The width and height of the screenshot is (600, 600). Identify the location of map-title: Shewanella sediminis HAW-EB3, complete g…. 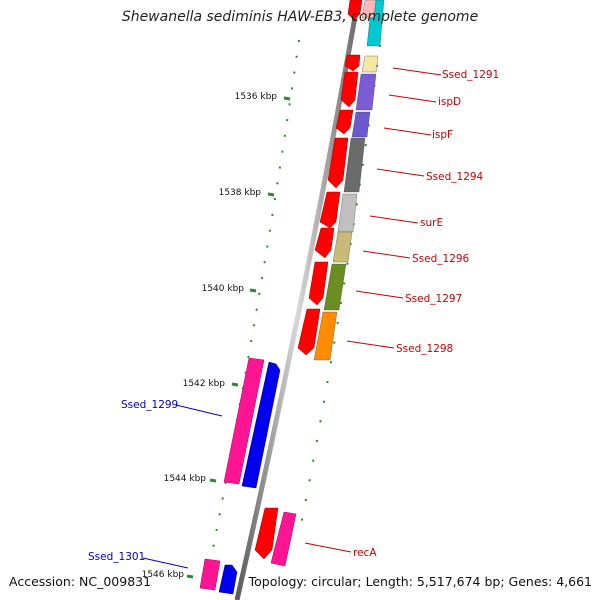
(300, 17).